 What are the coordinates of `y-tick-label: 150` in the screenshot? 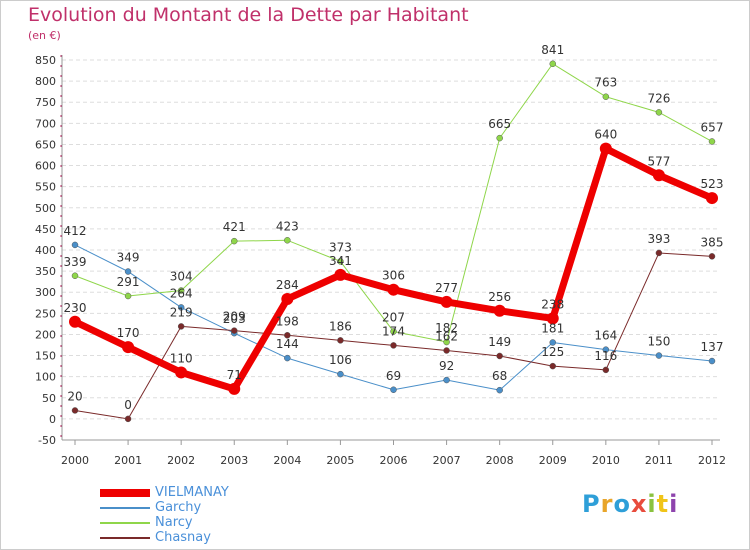 It's located at (45, 356).